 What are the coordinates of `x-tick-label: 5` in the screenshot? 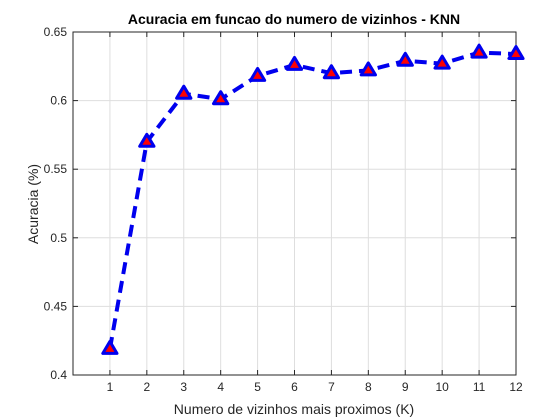 It's located at (257, 387).